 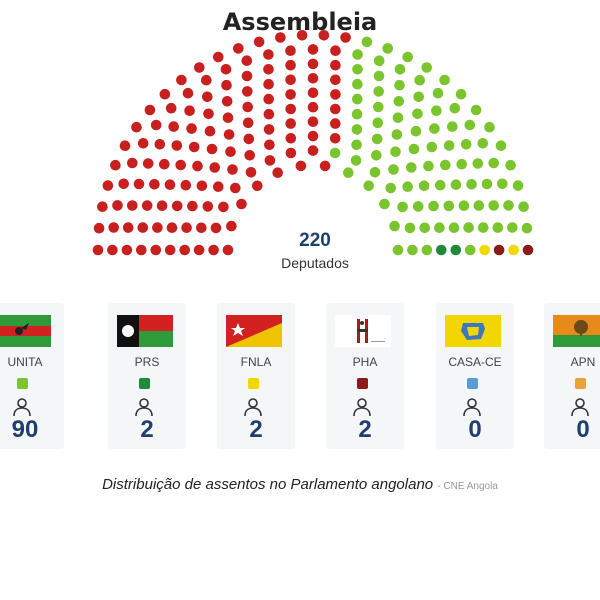 What do you see at coordinates (25, 331) in the screenshot?
I see `unita-flag-icon` at bounding box center [25, 331].